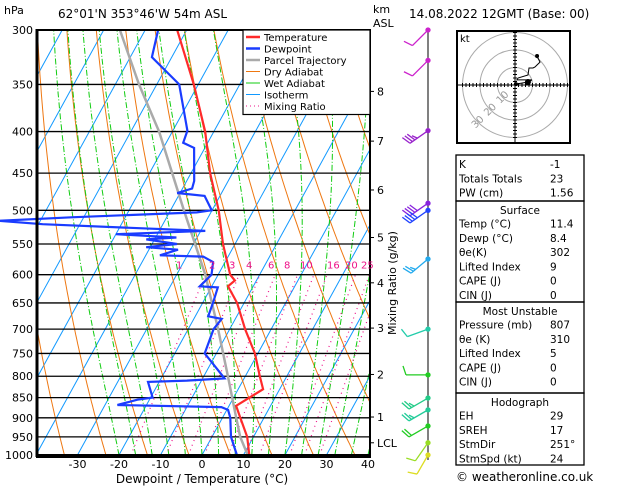  I want to click on legend-label: Dewpoint, so click(288, 50).